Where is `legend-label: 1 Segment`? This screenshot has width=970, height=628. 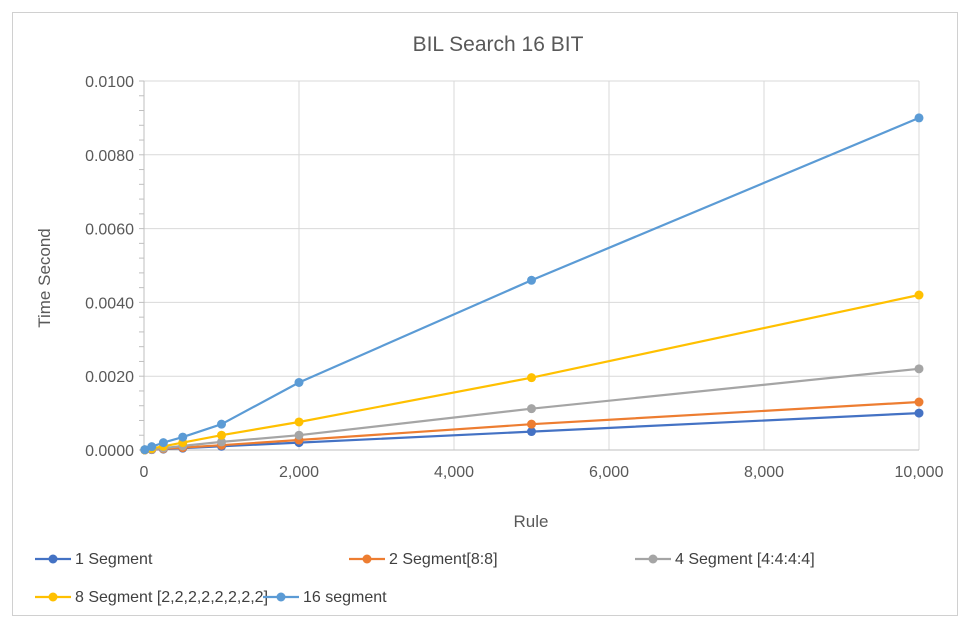
legend-label: 1 Segment is located at coordinates (114, 559).